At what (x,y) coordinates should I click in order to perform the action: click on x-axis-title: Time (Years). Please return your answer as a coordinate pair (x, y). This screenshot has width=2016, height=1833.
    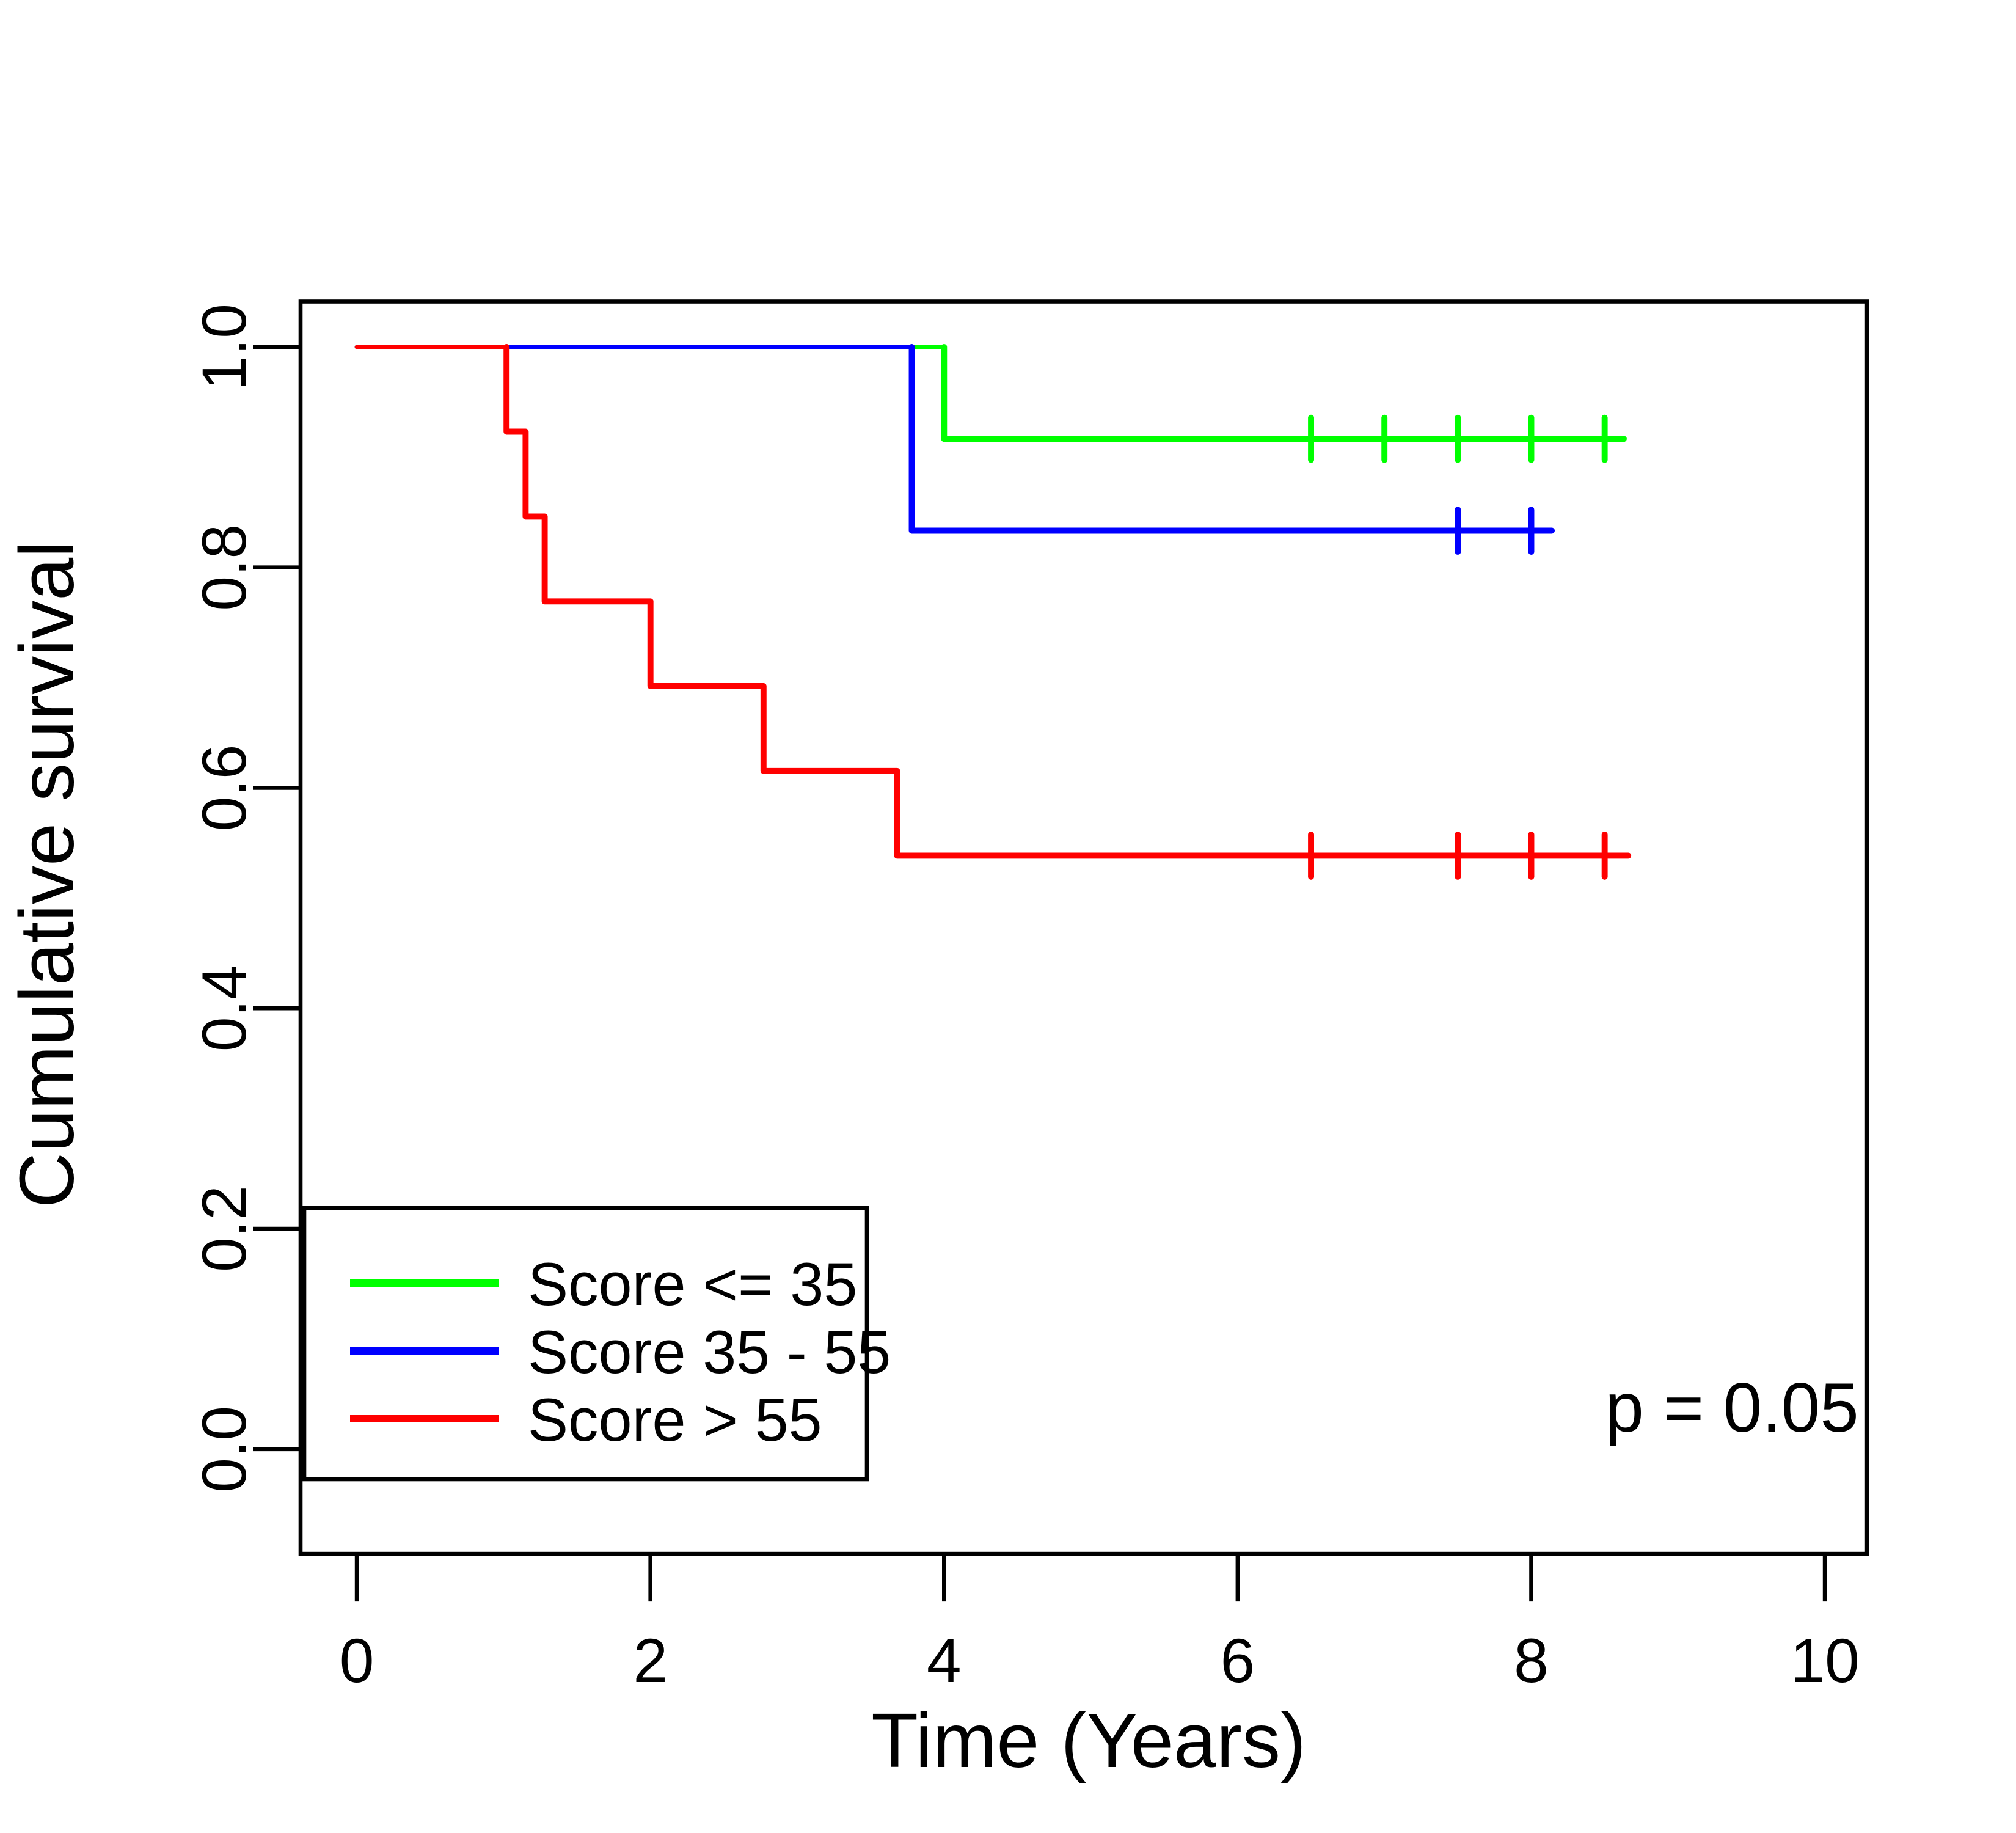
    Looking at the image, I should click on (1088, 1740).